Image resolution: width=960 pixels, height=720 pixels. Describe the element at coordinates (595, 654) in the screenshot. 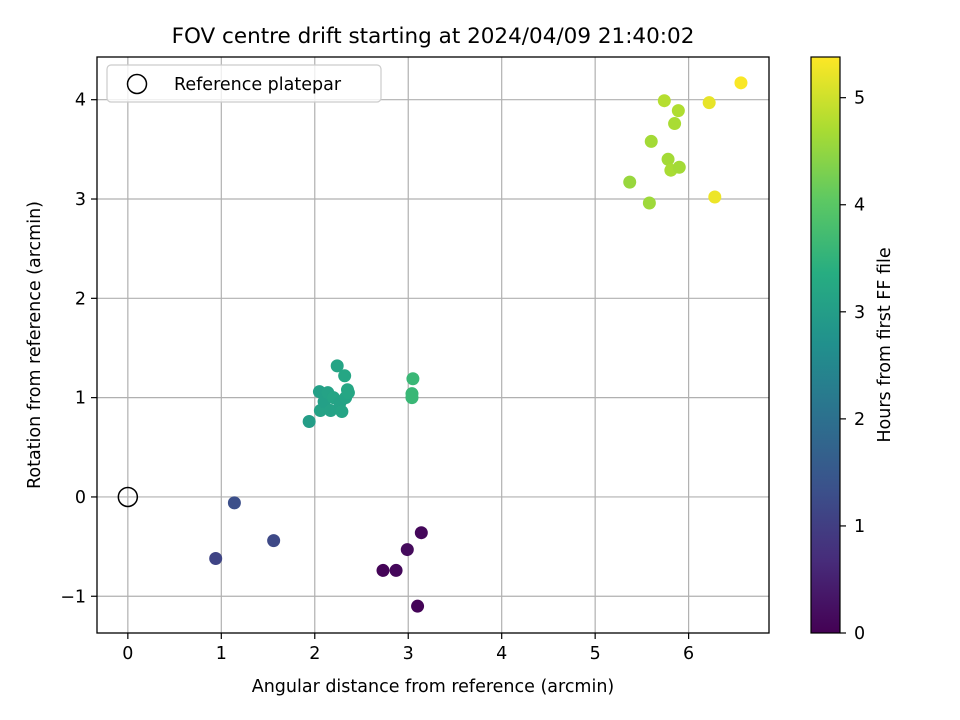

I see `x-tick-label-5: 5` at that location.